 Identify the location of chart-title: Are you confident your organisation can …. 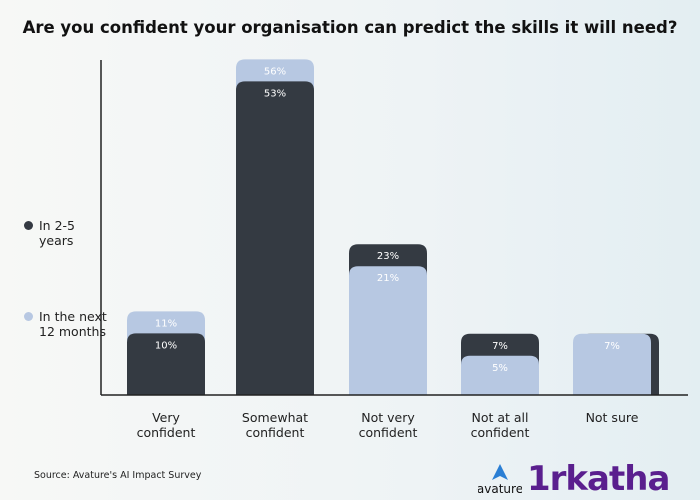
(350, 27).